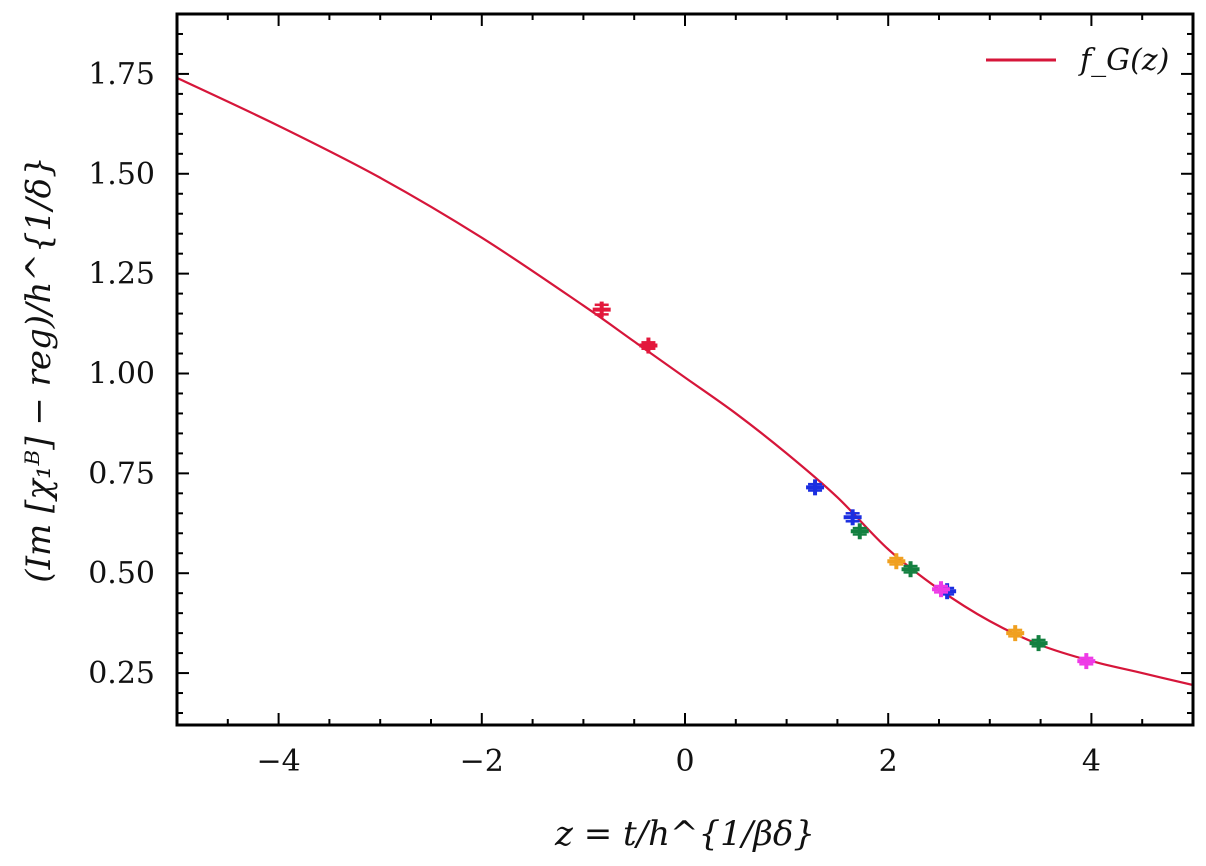  What do you see at coordinates (278, 761) in the screenshot?
I see `x-tick-label: −4` at bounding box center [278, 761].